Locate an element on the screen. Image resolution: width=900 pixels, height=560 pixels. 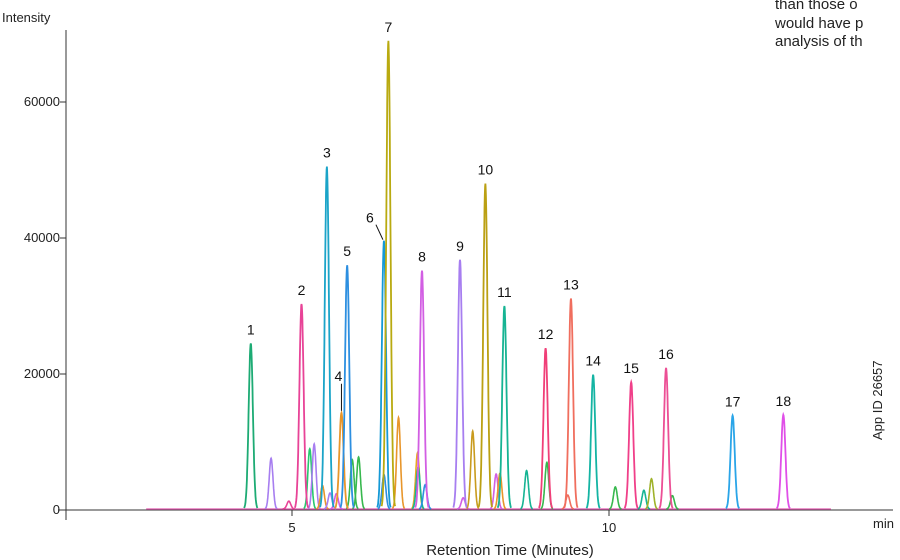
peak-18-trace is located at coordinates (783, 460).